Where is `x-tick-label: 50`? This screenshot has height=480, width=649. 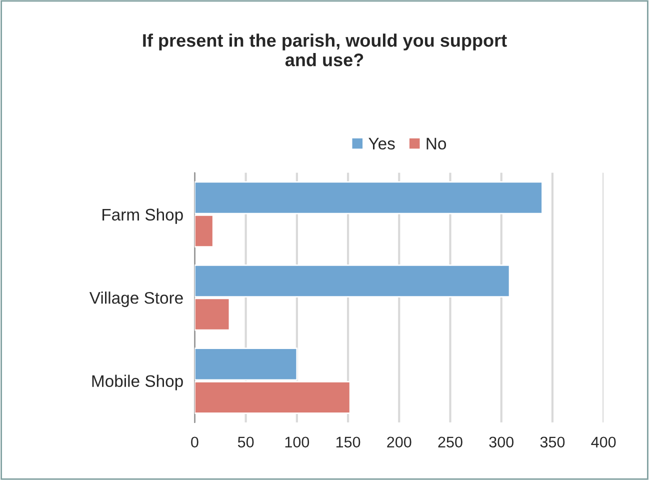 x-tick-label: 50 is located at coordinates (246, 442).